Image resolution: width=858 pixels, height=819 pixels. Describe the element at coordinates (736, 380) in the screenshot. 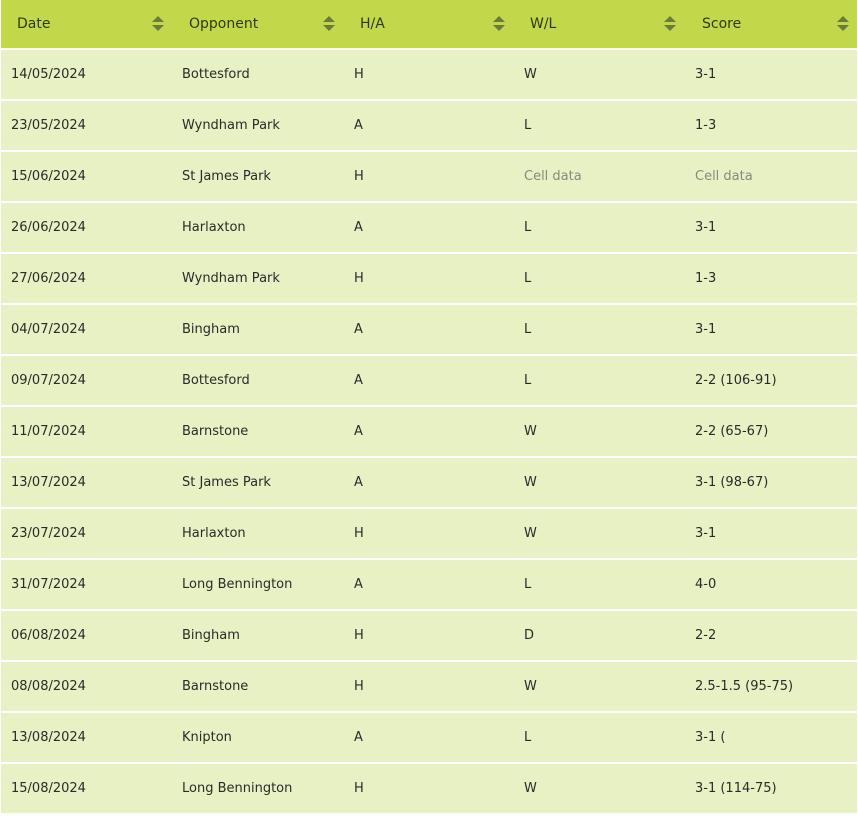

I see `cell-score: 2-2 (106-91)` at that location.